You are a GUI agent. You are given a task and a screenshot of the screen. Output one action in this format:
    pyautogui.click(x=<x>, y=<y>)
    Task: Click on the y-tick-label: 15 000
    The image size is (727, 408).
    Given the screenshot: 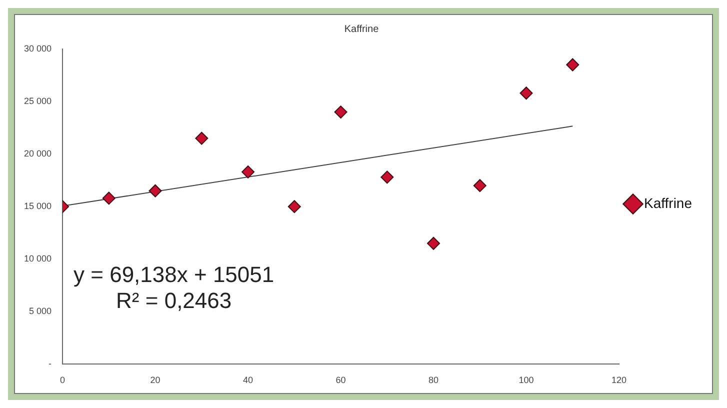 What is the action you would take?
    pyautogui.click(x=38, y=206)
    